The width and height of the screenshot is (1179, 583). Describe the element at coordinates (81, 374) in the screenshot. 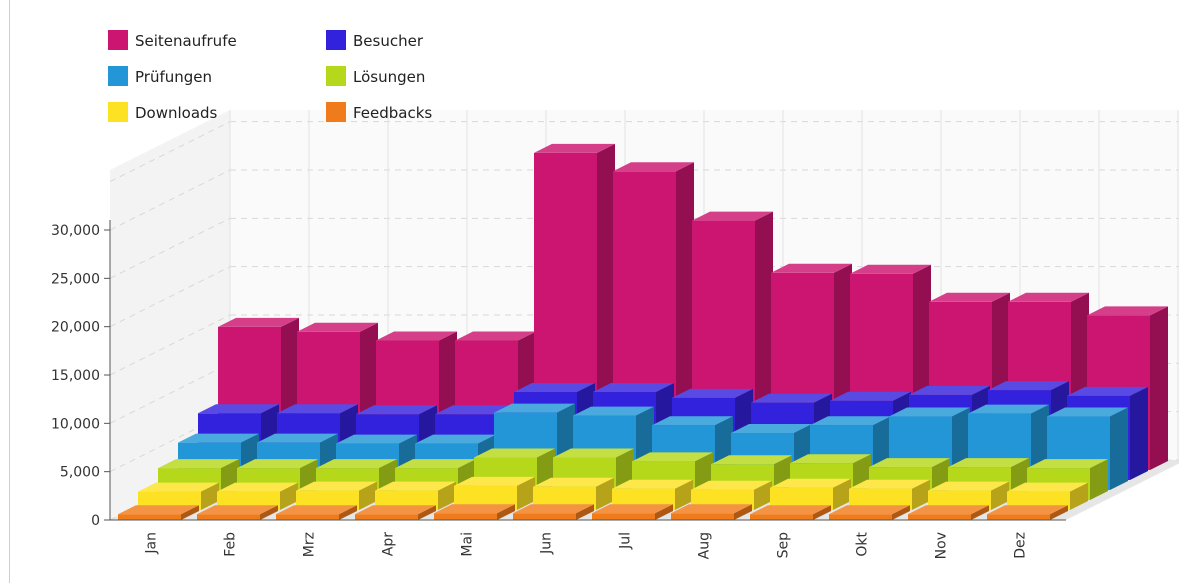

I see `y-axis: 0 5,000 10,000 15,000 20,000 25,000 30,000` at that location.